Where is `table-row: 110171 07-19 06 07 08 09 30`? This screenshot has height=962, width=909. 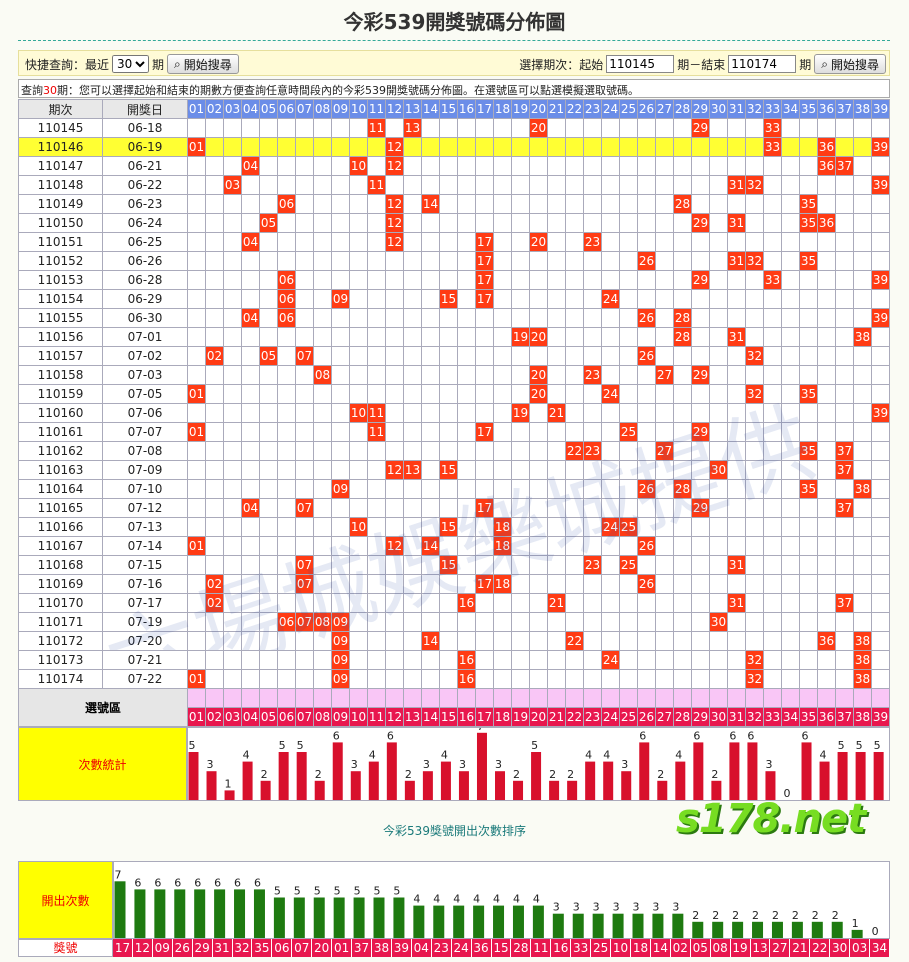 table-row: 110171 07-19 06 07 08 09 30 is located at coordinates (454, 622).